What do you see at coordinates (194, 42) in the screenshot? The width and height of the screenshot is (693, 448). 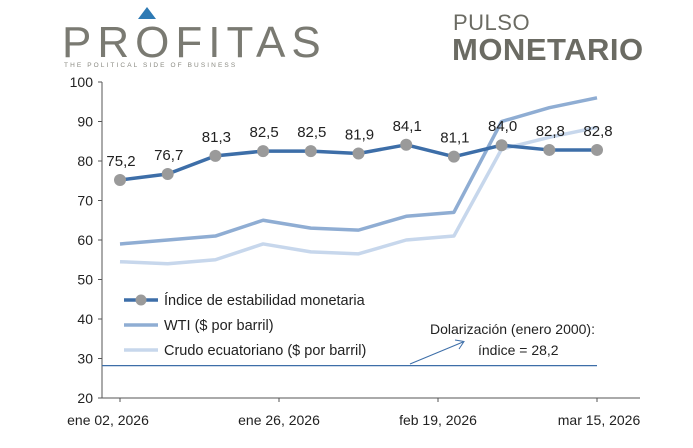 I see `logo-text: PROFITAS` at bounding box center [194, 42].